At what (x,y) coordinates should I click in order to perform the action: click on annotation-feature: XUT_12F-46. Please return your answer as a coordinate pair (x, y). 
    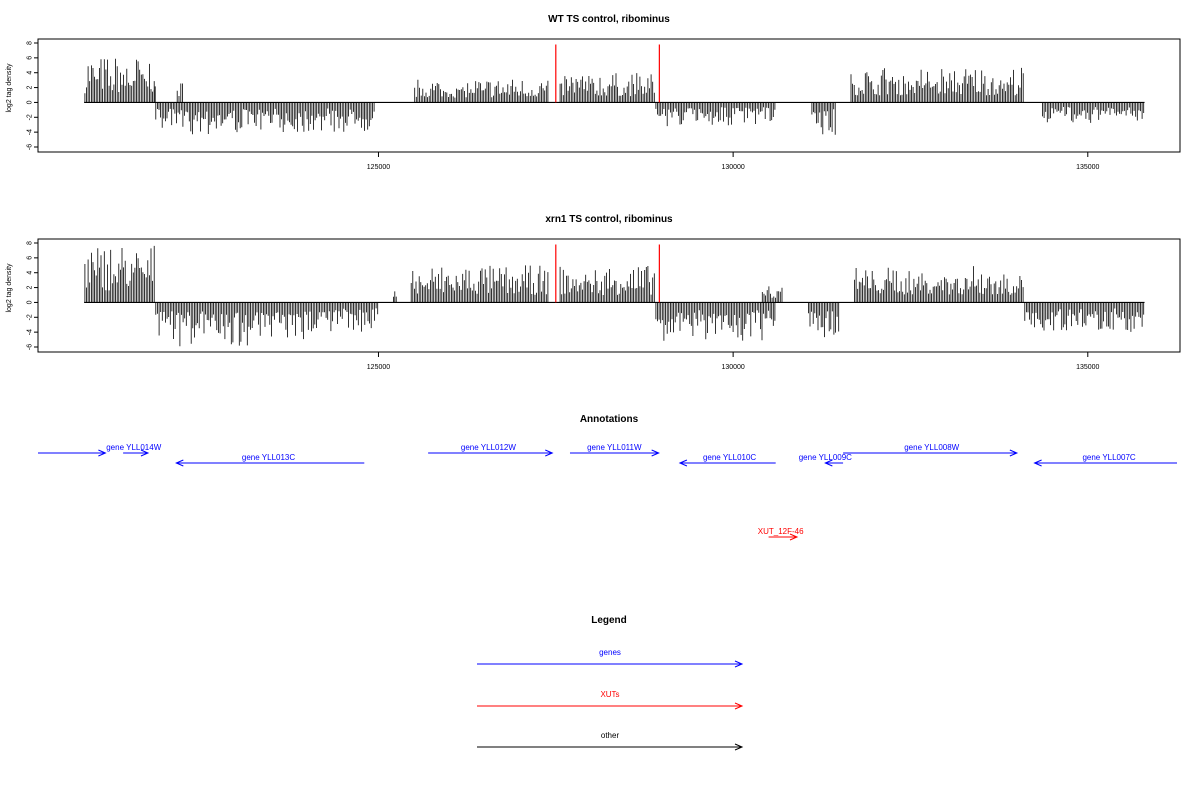
    Looking at the image, I should click on (781, 534).